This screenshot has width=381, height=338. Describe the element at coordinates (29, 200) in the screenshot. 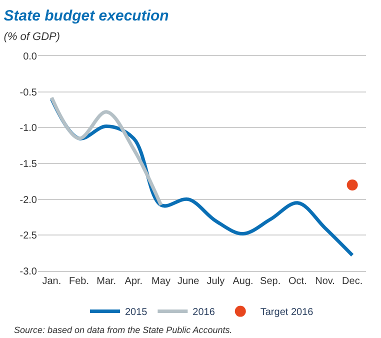

I see `y-tick-label: -2.0` at that location.